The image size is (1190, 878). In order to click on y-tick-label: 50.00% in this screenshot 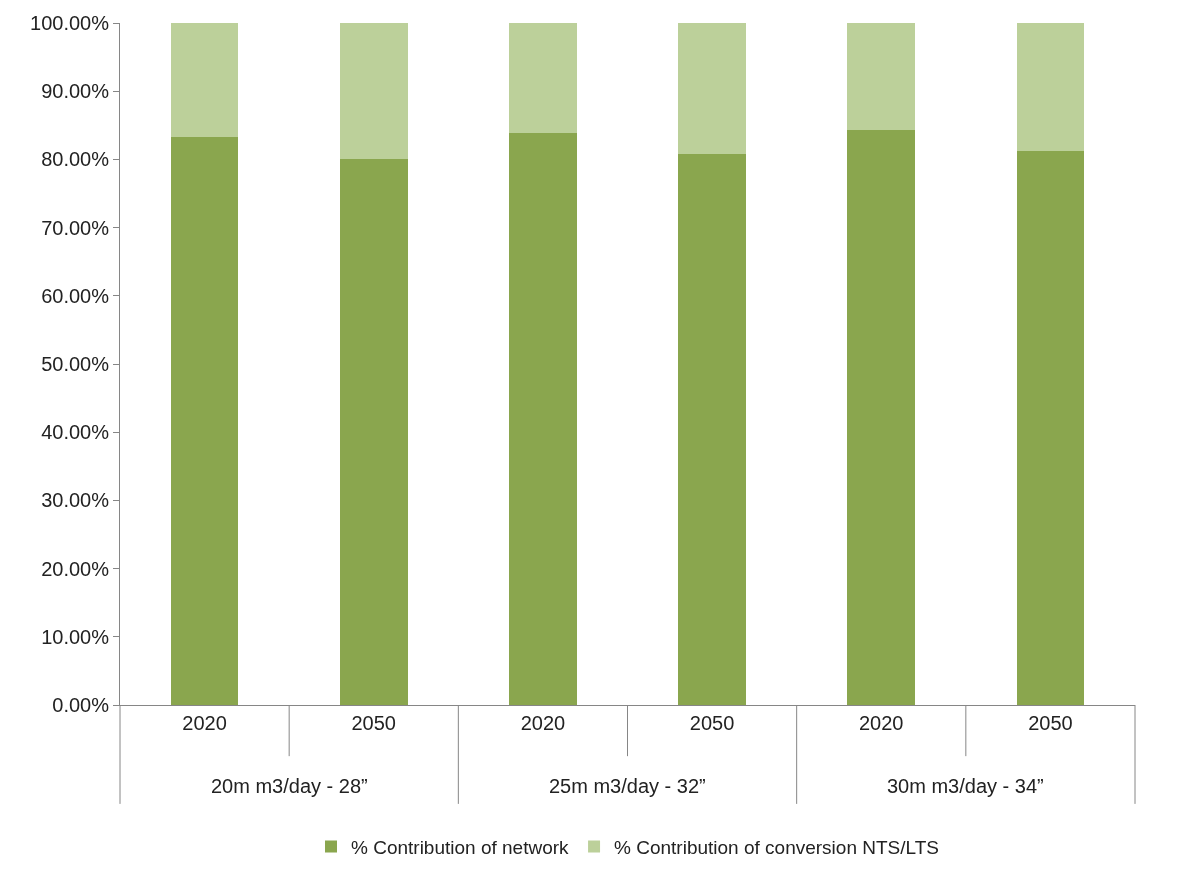, I will do `click(75, 364)`.